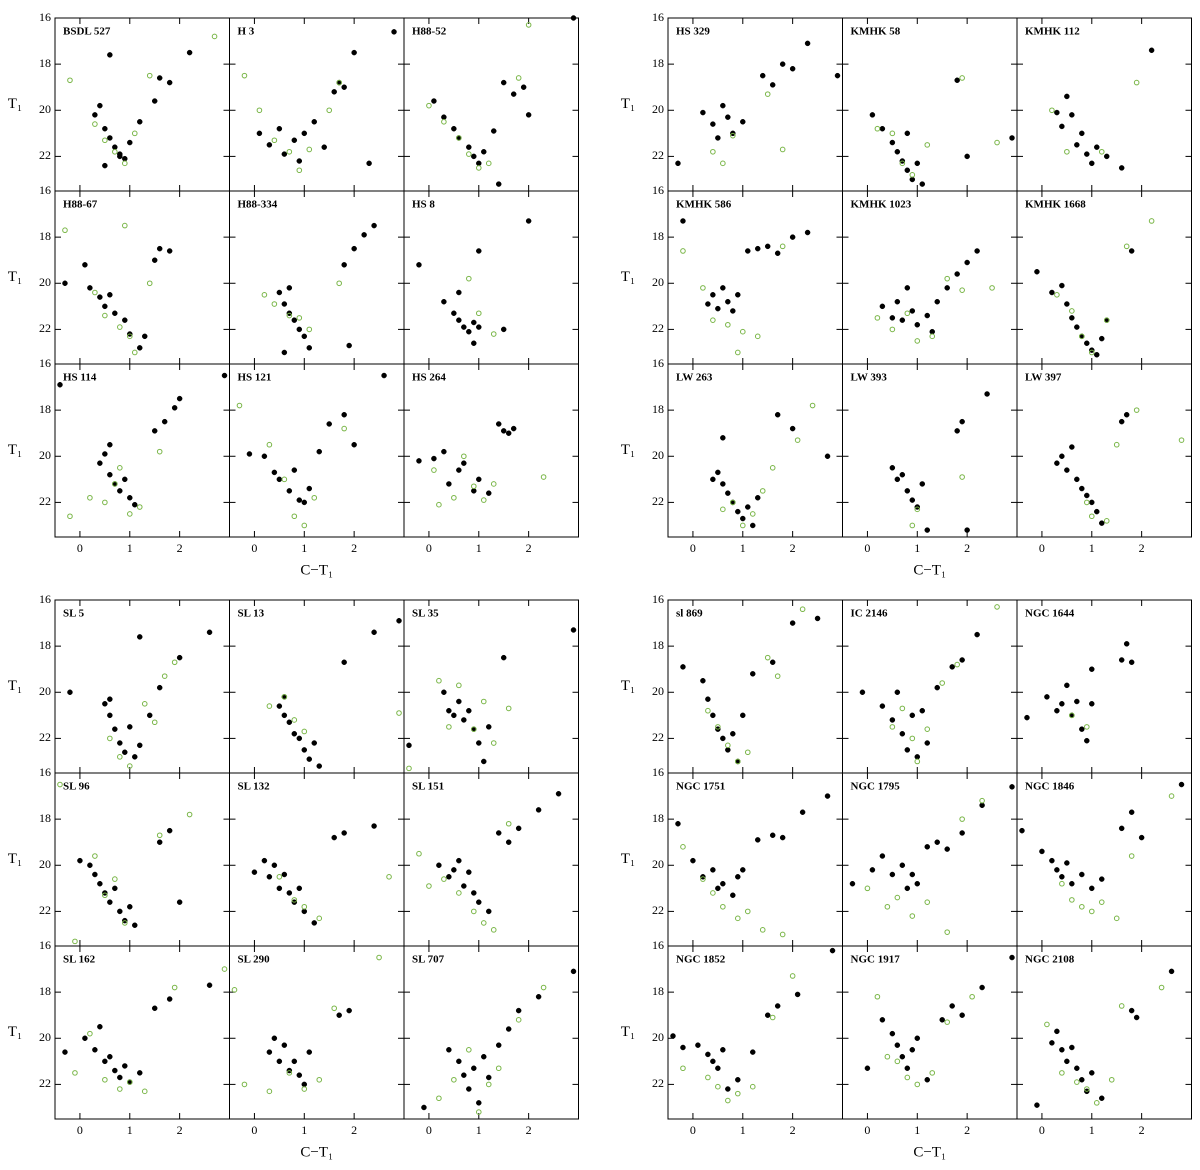 This screenshot has height=1170, width=1200. What do you see at coordinates (869, 614) in the screenshot?
I see `panel-title: IC 2146` at bounding box center [869, 614].